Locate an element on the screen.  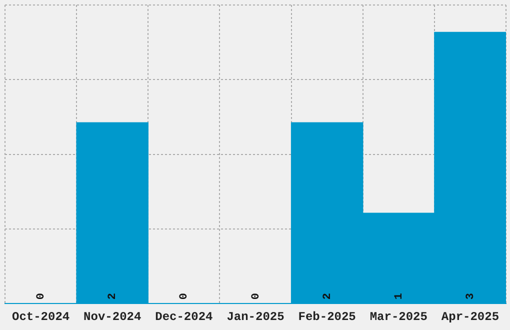
x-tick-label: Mar-2025 is located at coordinates (399, 317).